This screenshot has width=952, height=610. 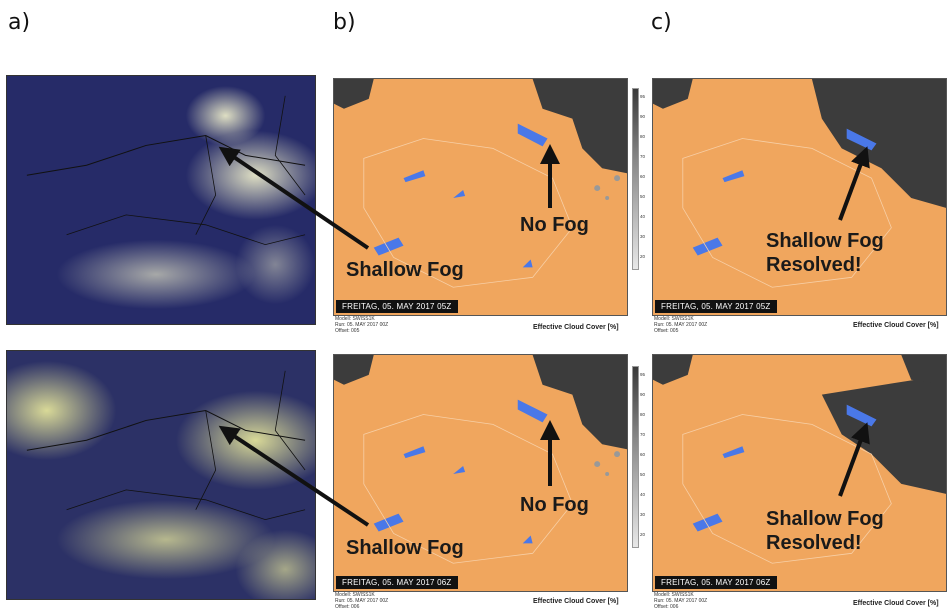 What do you see at coordinates (480, 197) in the screenshot?
I see `model-map-b-row1: FREITAG, 05. MAY 2017 05Z No Fog` at bounding box center [480, 197].